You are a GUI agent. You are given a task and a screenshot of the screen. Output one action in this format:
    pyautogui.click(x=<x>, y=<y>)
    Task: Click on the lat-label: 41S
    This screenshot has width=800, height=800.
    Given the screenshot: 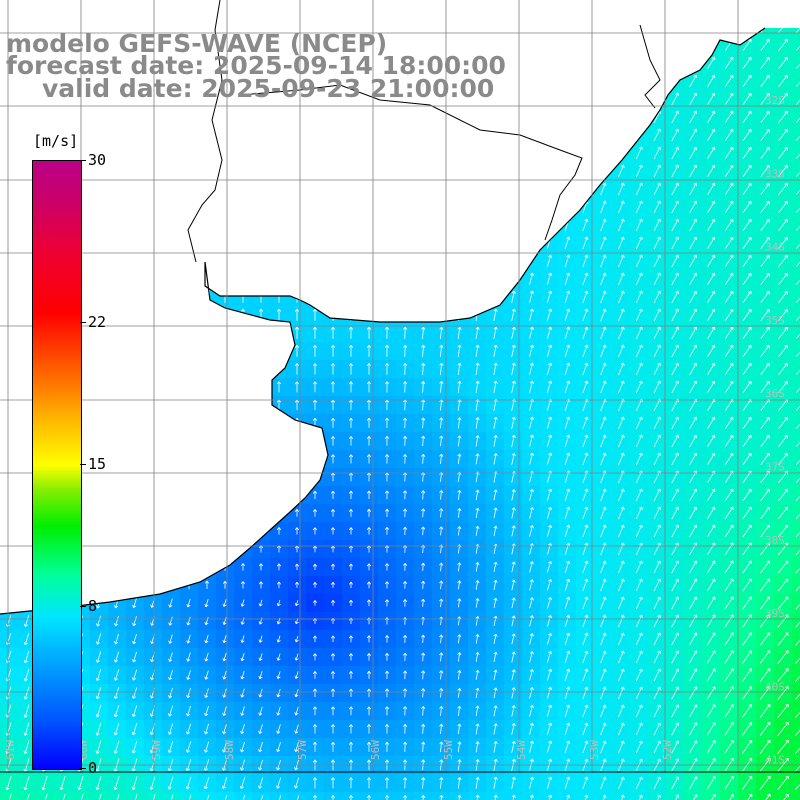 What is the action you would take?
    pyautogui.click(x=775, y=760)
    